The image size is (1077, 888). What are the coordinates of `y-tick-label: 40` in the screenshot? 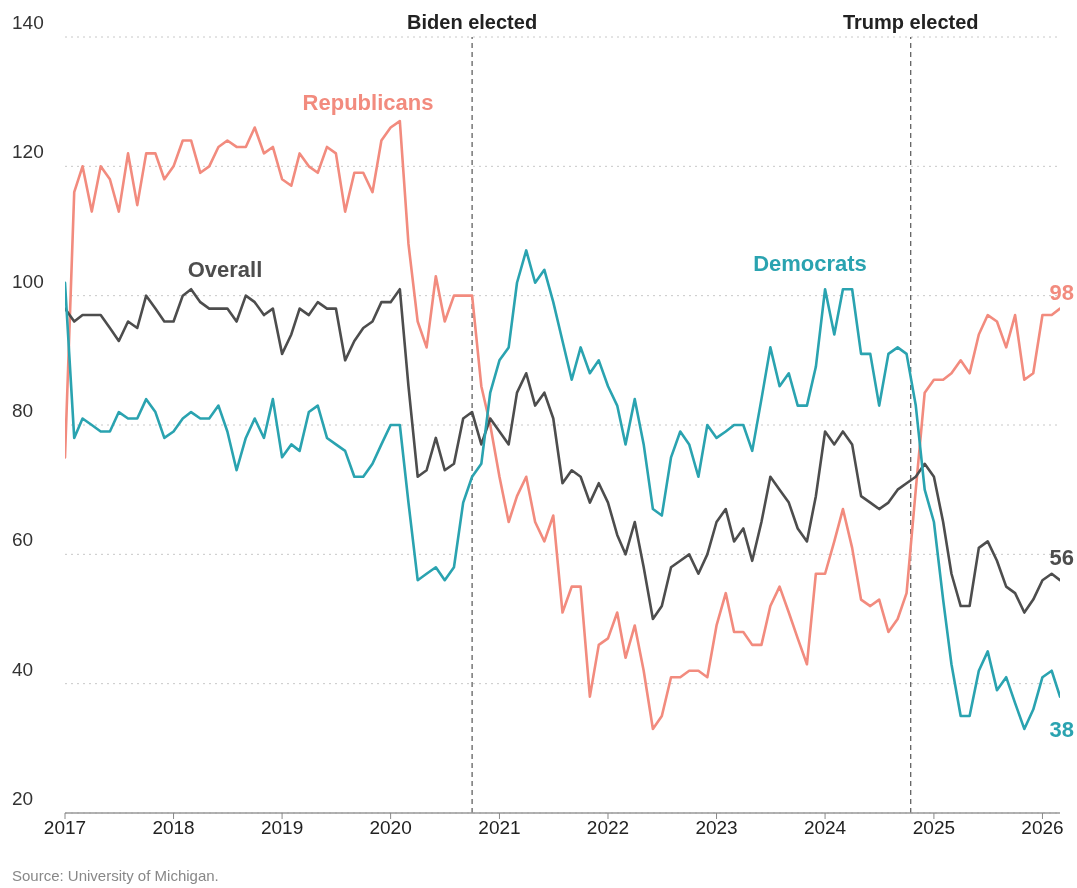 It's located at (23, 669).